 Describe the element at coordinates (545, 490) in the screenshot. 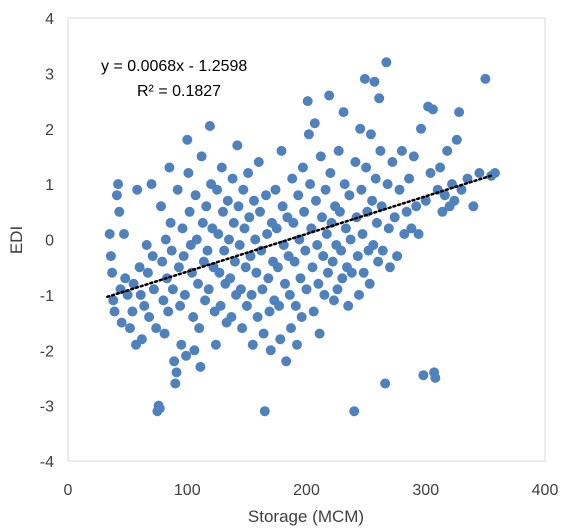

I see `x-tick-label: 400` at that location.